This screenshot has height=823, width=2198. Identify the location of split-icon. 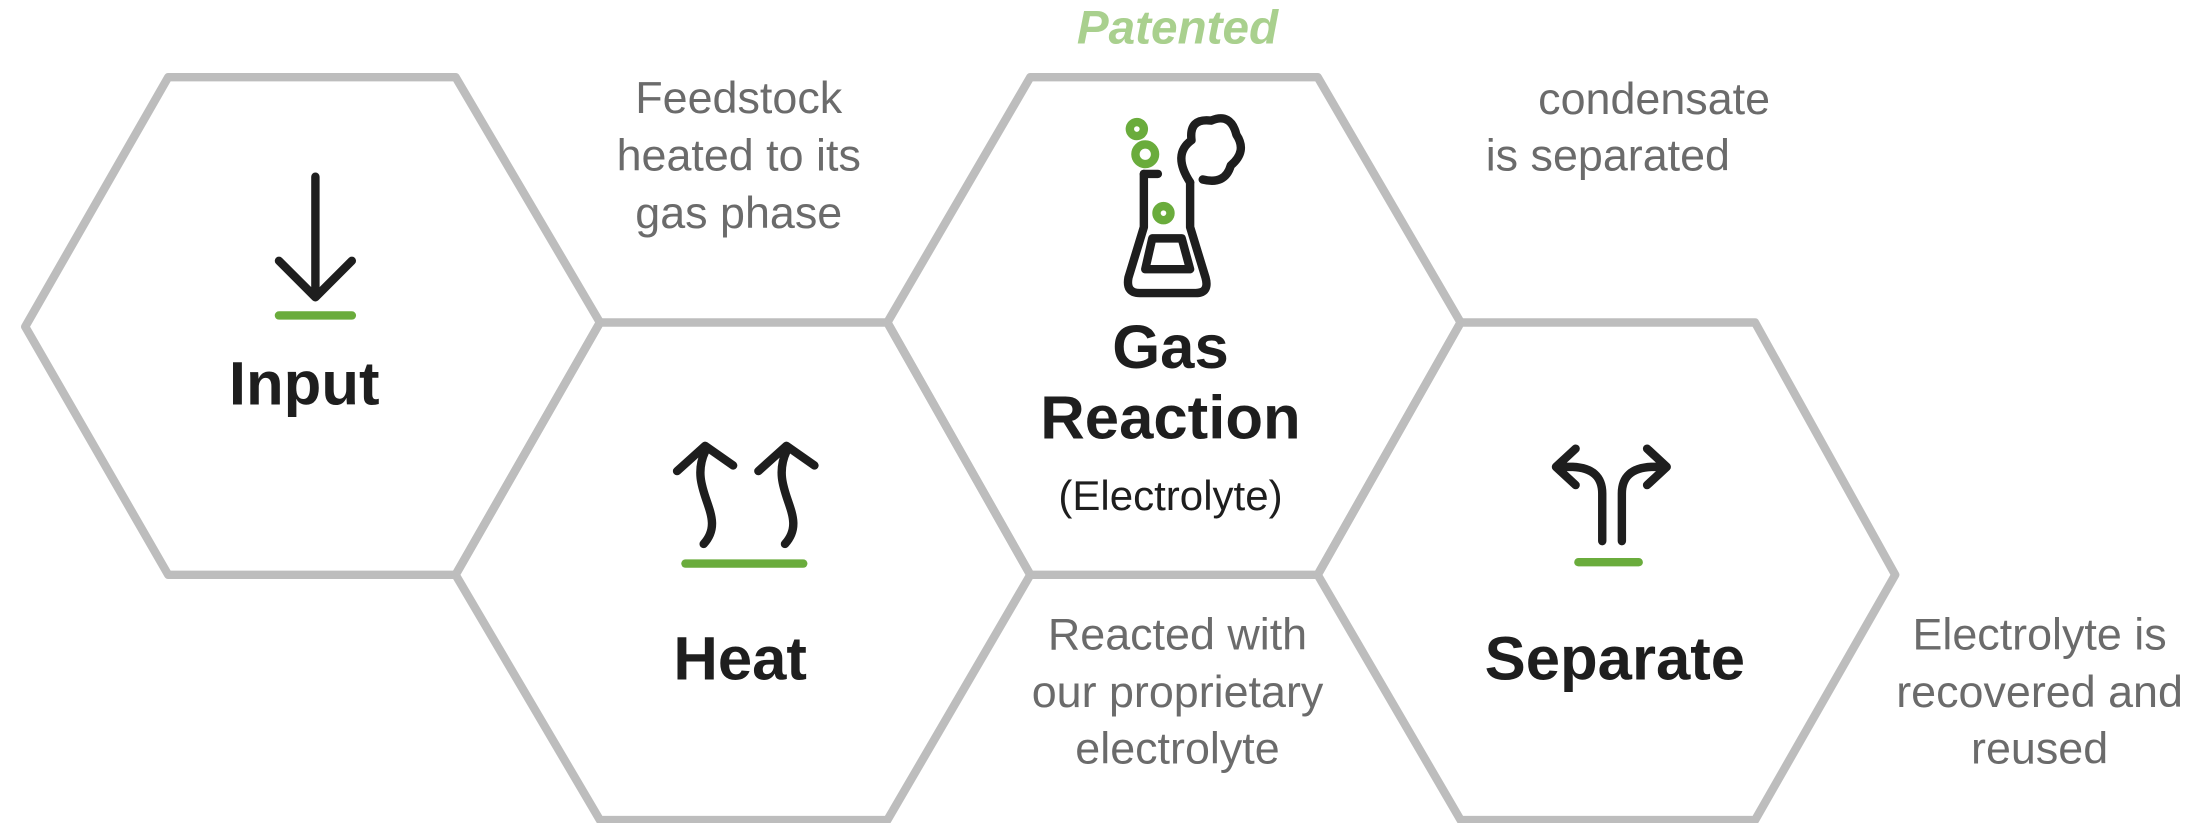
(1611, 505).